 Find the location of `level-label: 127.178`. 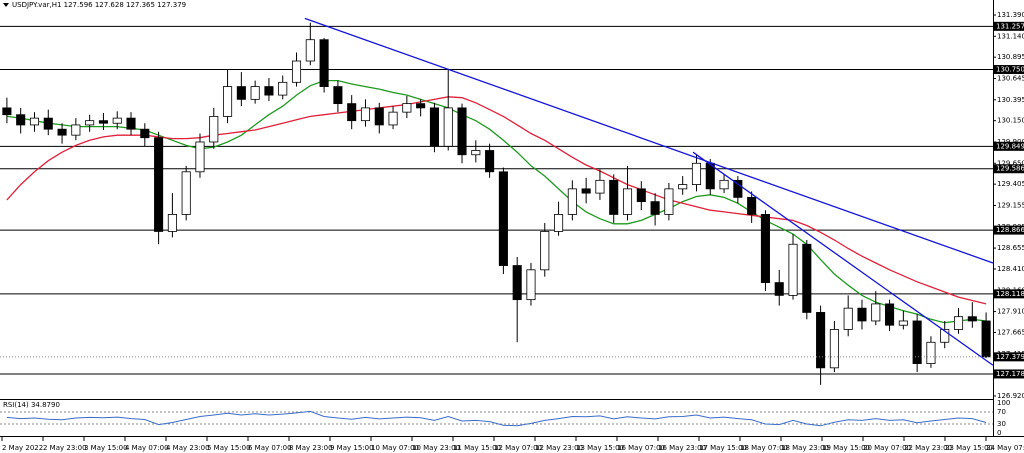

level-label: 127.178 is located at coordinates (1010, 374).